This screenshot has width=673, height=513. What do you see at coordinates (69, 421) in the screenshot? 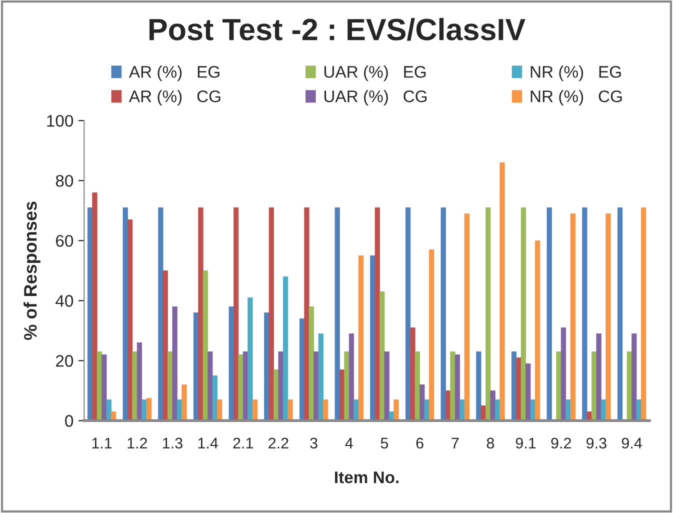
I see `y-tick-label: 0` at bounding box center [69, 421].